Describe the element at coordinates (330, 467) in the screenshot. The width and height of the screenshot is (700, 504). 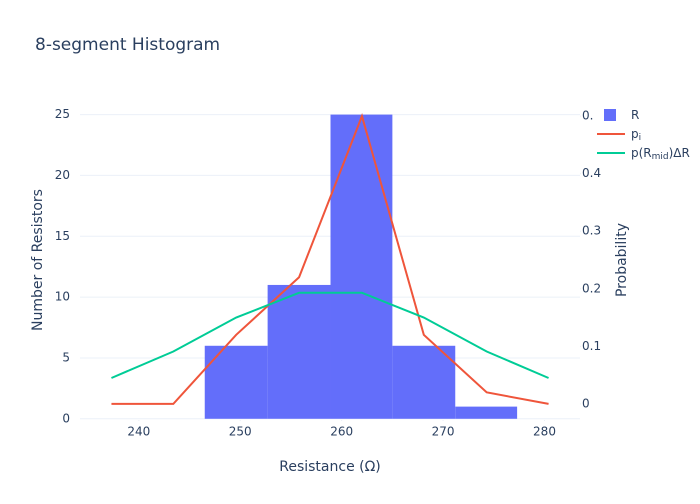
I see `x-axis-title: Resistance (Ω)` at that location.